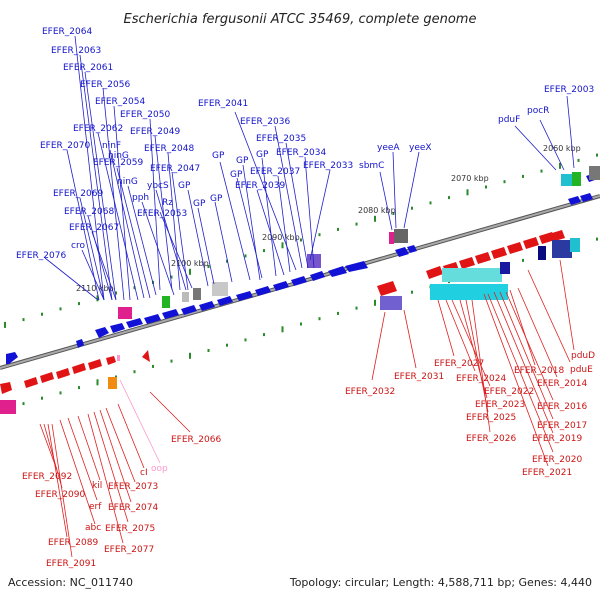 Image resolution: width=600 pixels, height=600 pixels. Describe the element at coordinates (301, 153) in the screenshot. I see `gene-label: EFER_2034` at that location.